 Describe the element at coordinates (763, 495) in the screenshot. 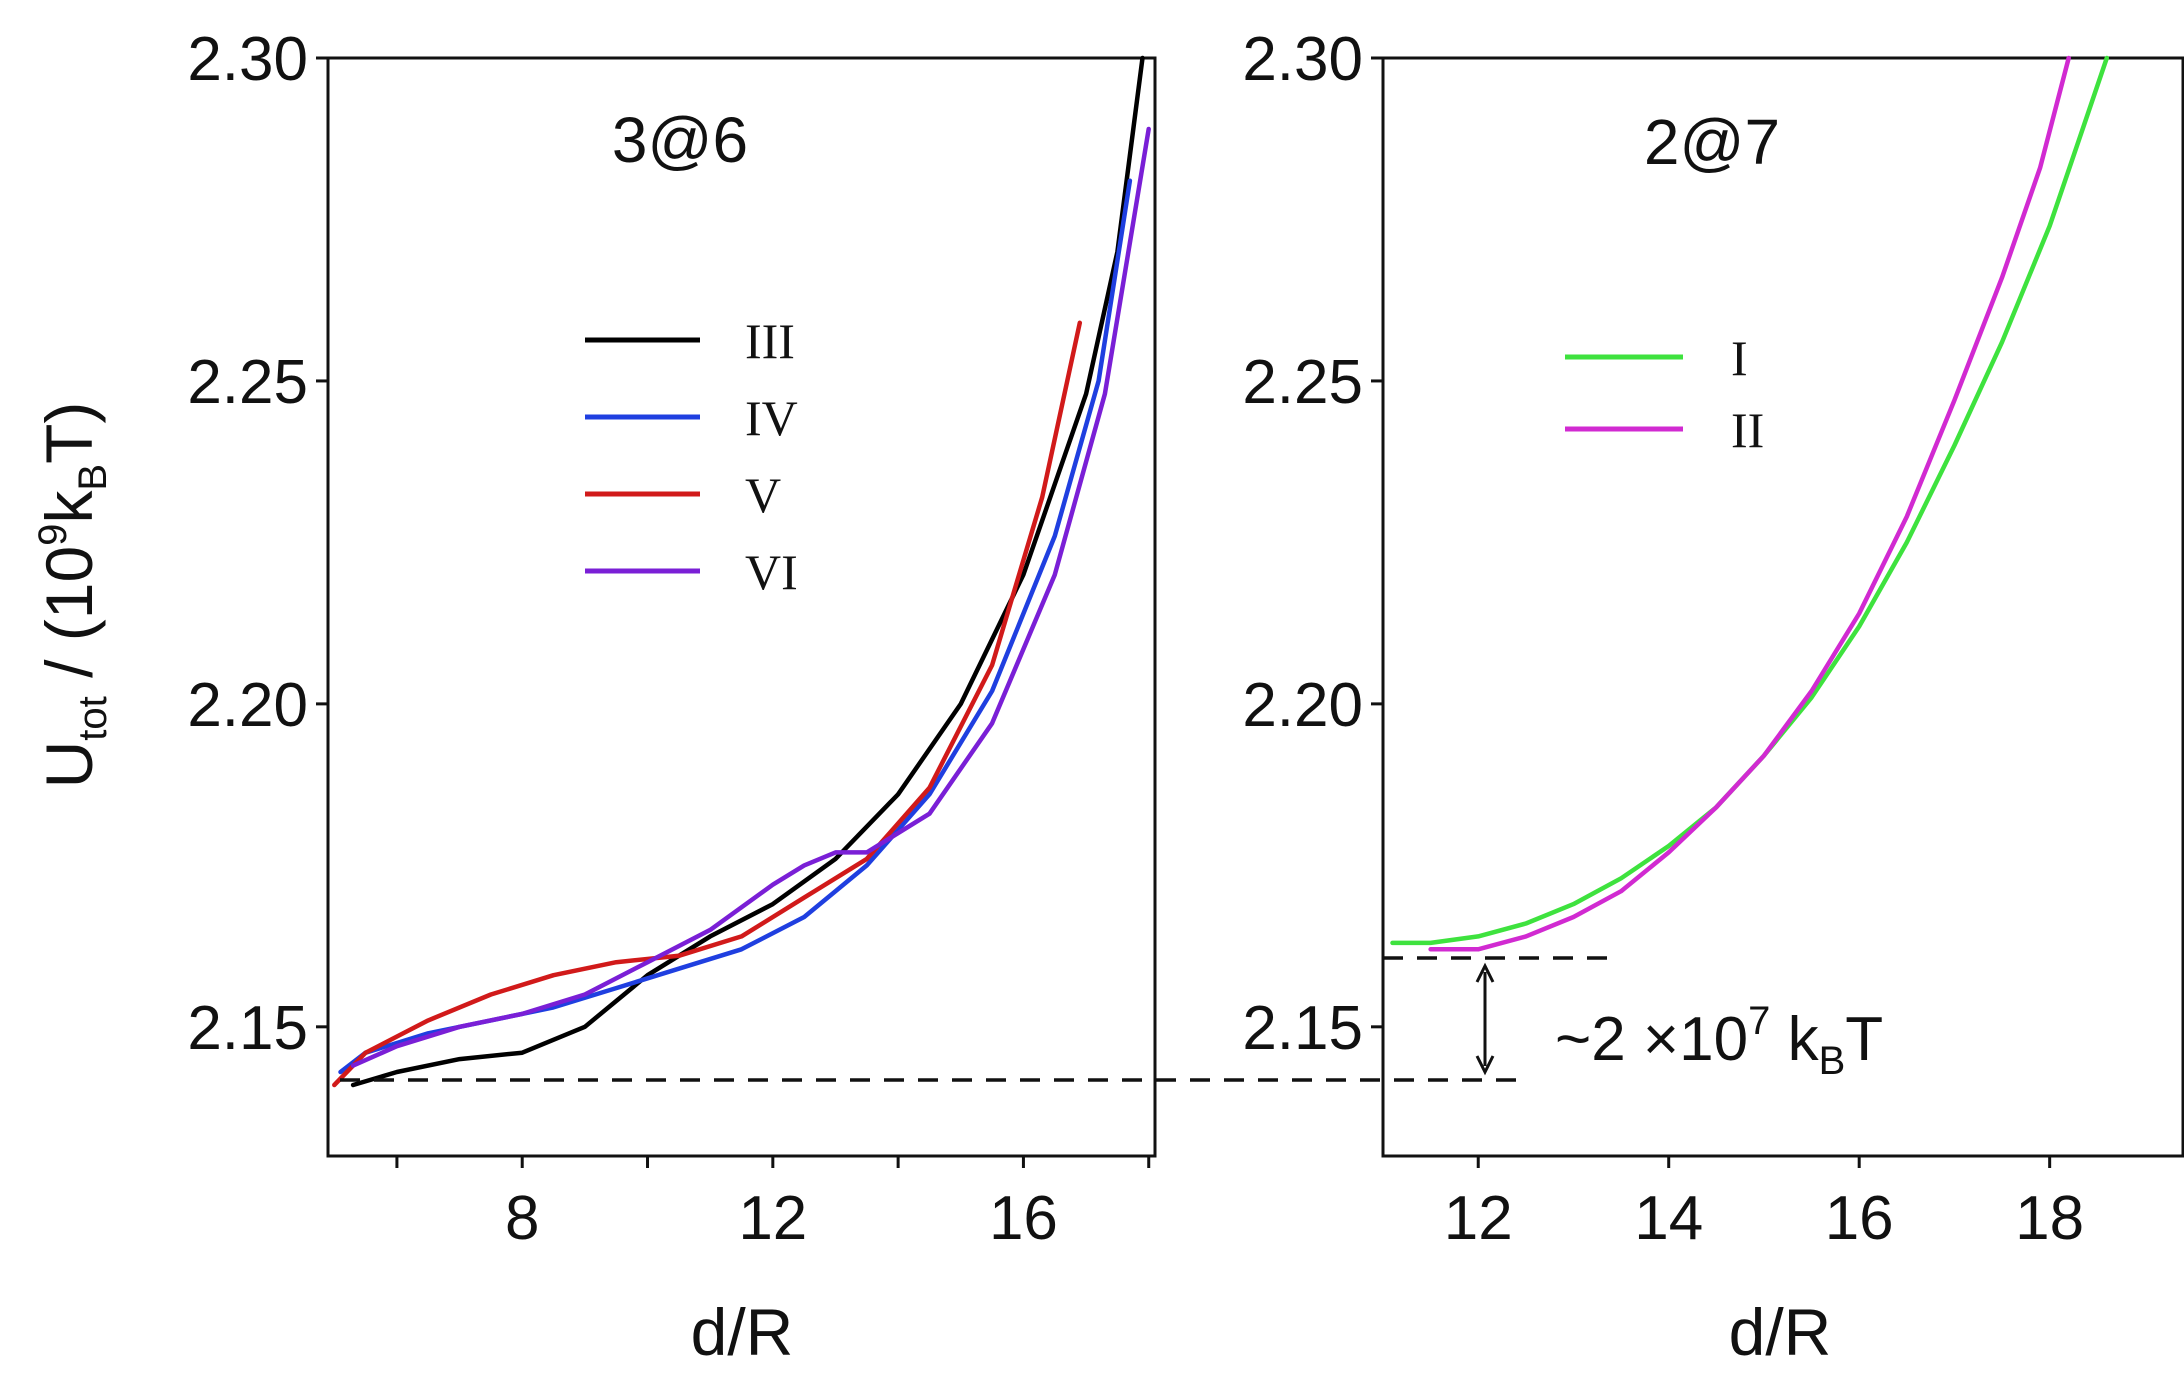

I see `legend-label-V: V` at that location.